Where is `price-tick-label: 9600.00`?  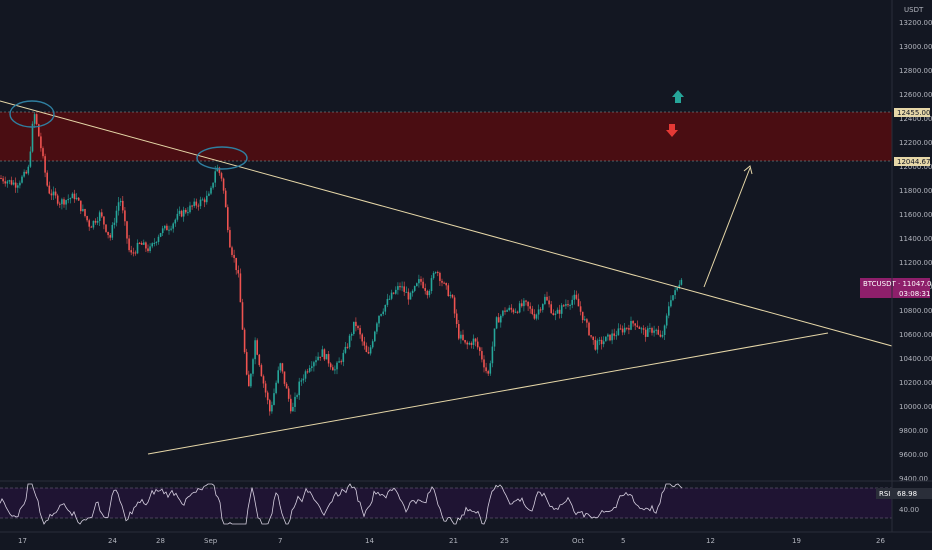
price-tick-label: 9600.00 is located at coordinates (913, 455).